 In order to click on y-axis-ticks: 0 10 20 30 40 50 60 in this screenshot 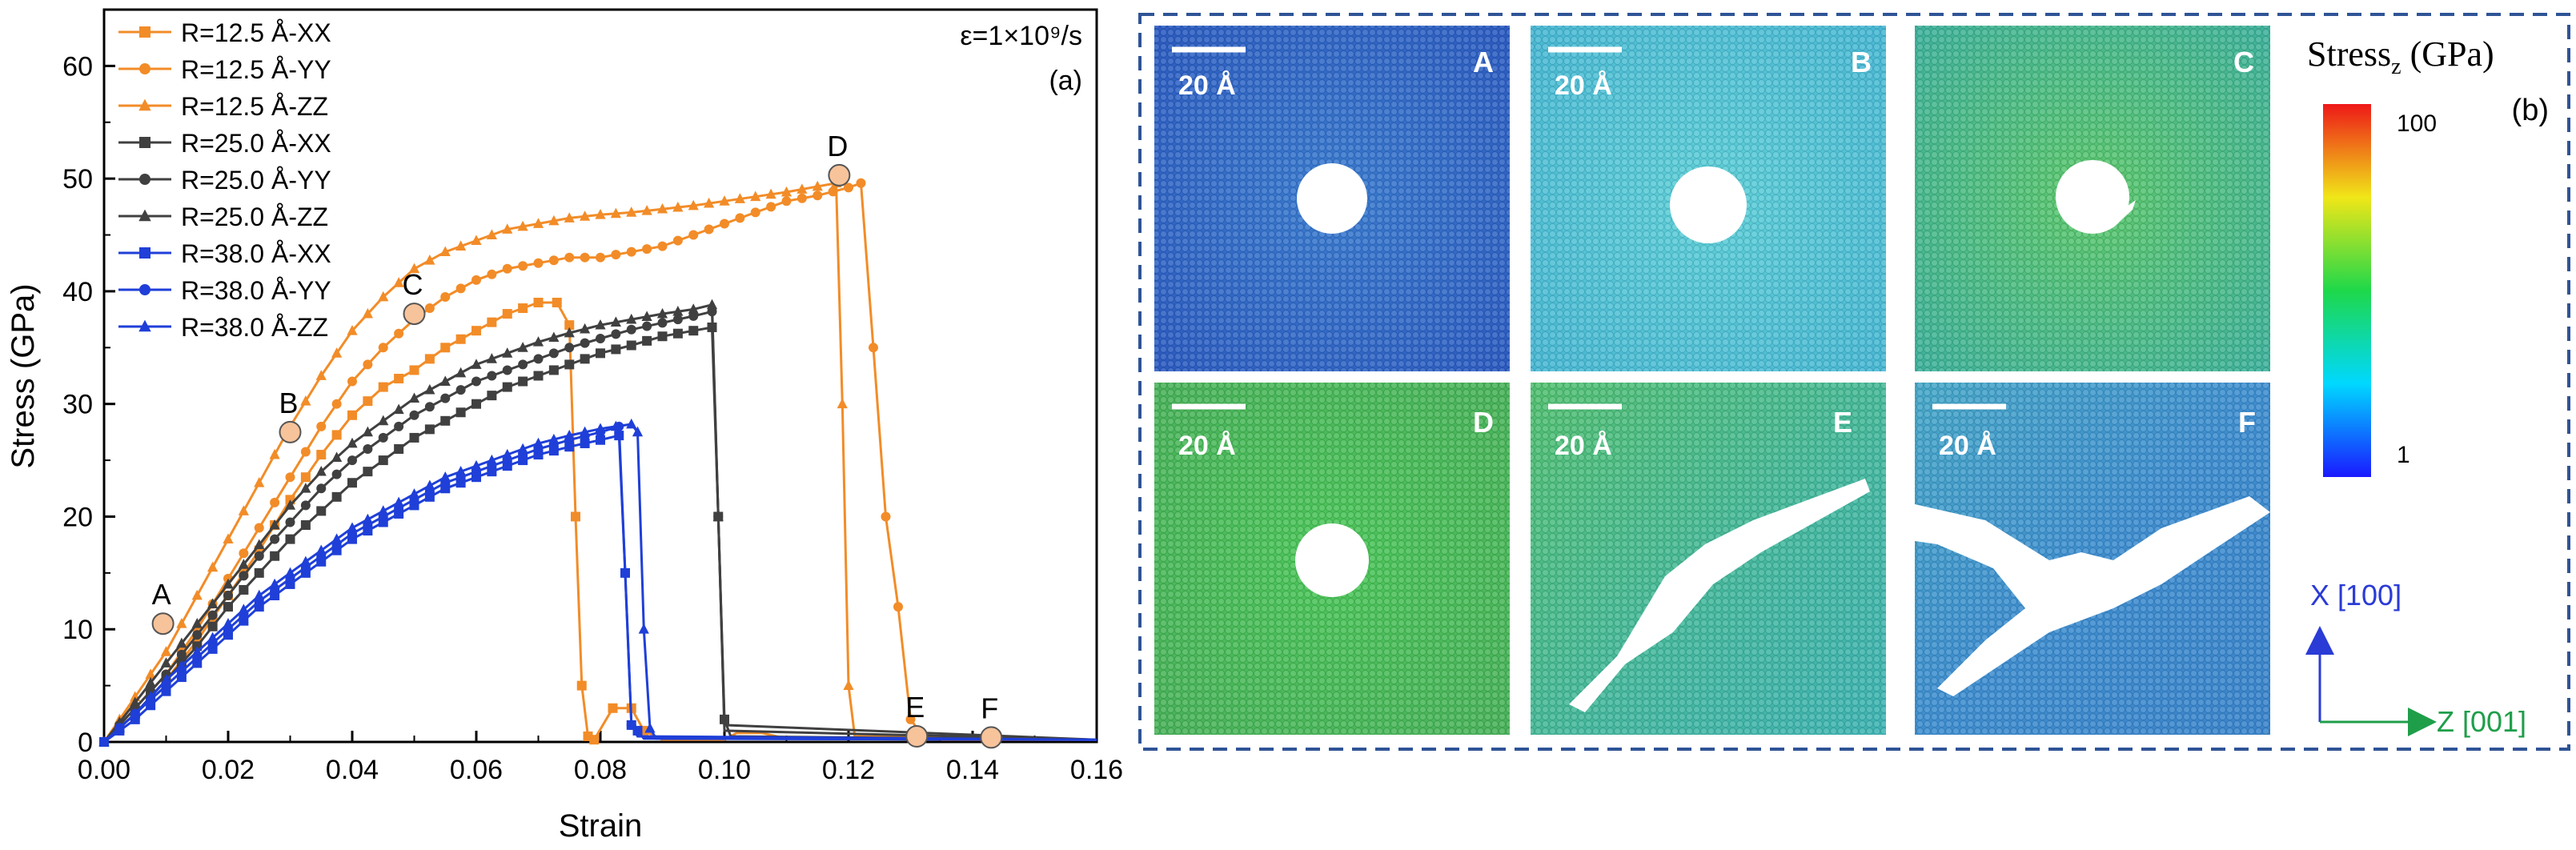, I will do `click(88, 384)`.